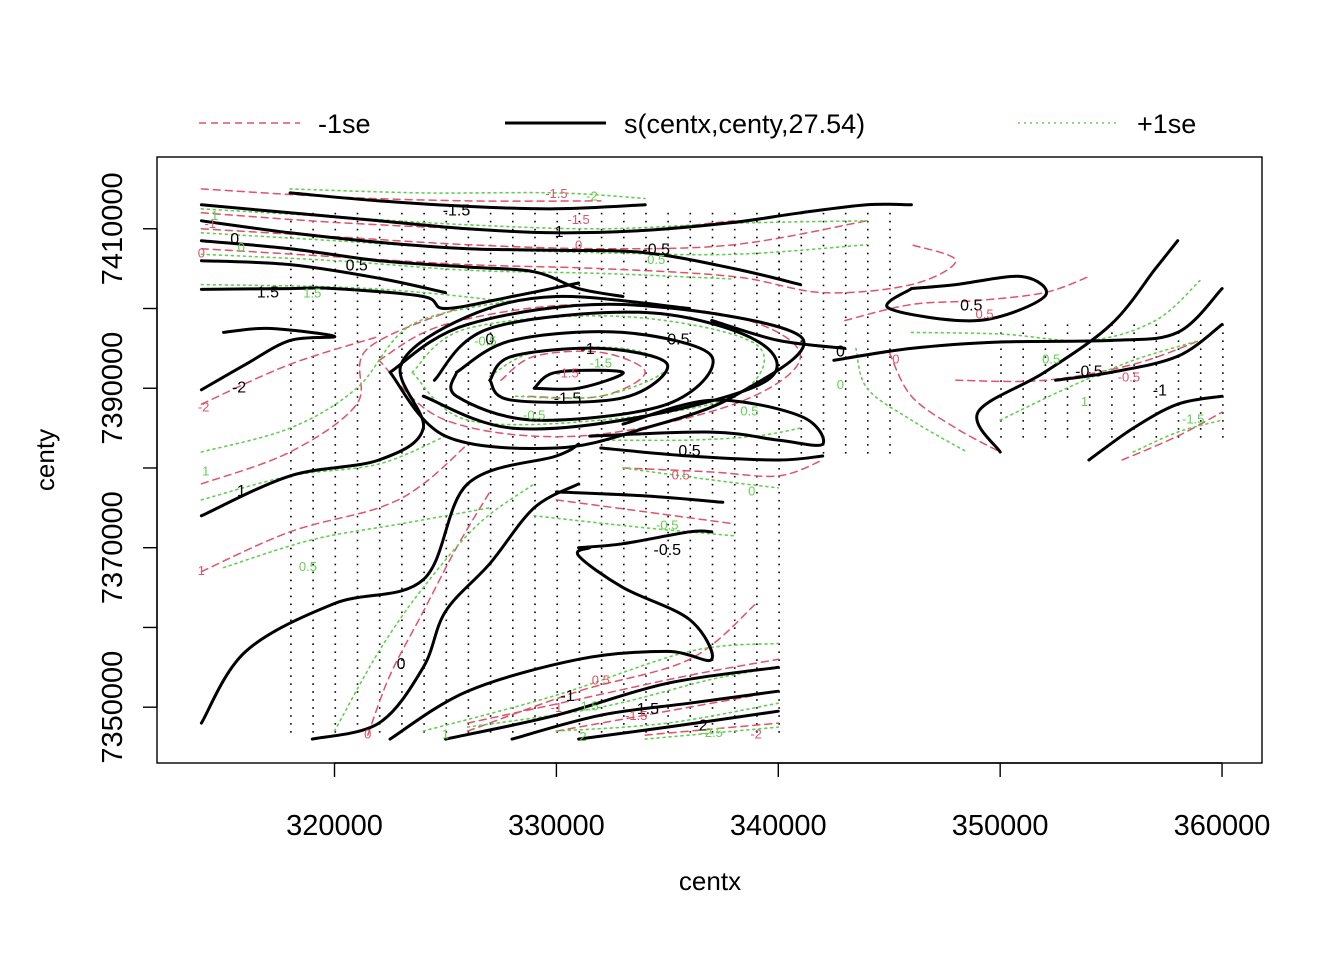 This screenshot has height=960, width=1344. What do you see at coordinates (636, 715) in the screenshot?
I see `contour-label: -1.5` at bounding box center [636, 715].